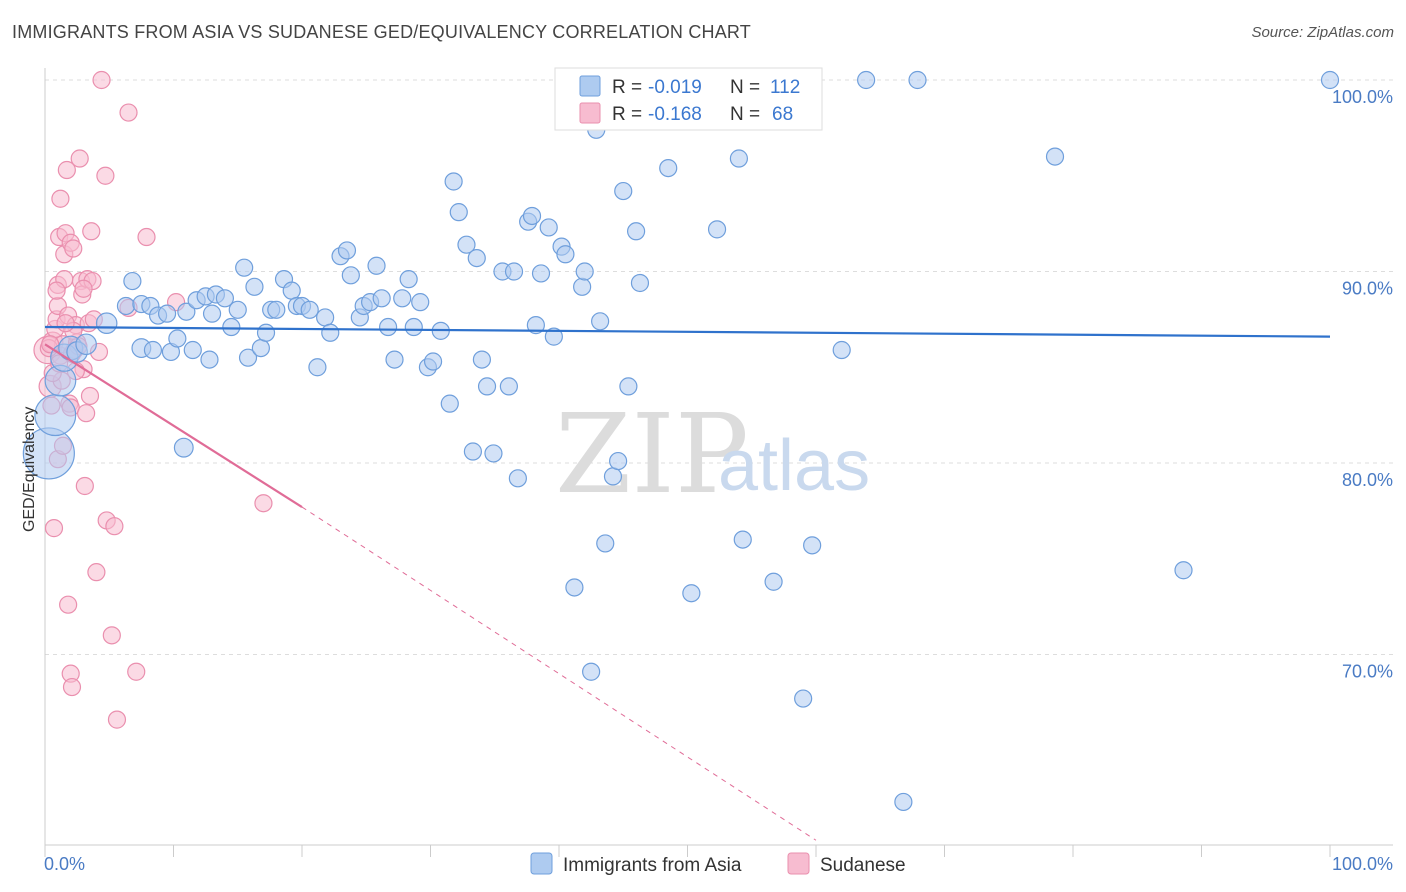 The width and height of the screenshot is (1406, 892). What do you see at coordinates (1367, 289) in the screenshot?
I see `y-tick-label-90: 90.0%` at bounding box center [1367, 289].